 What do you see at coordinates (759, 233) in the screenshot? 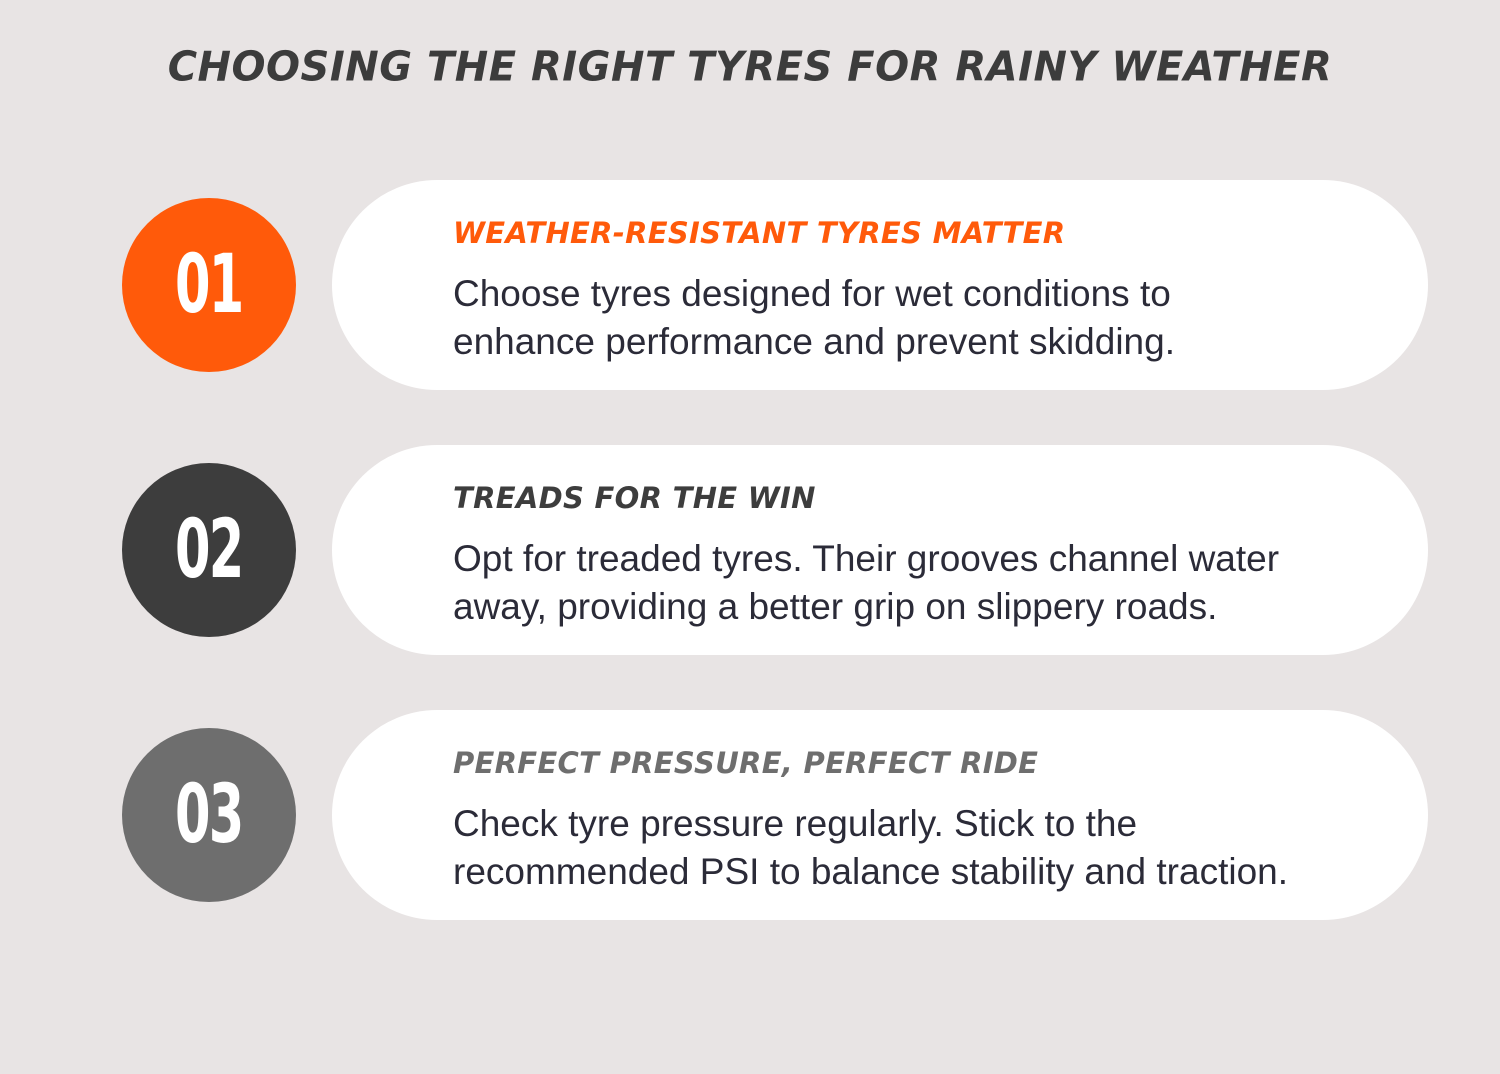
I see `tip-heading: WEATHER-RESISTANT TYRES MATTER` at bounding box center [759, 233].